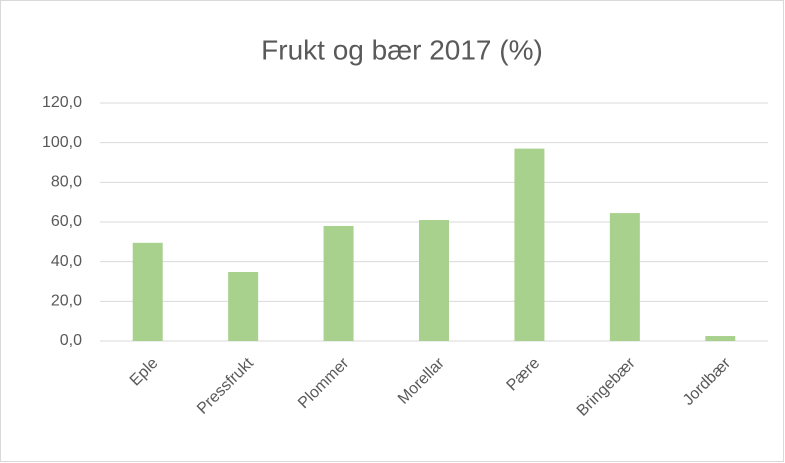  I want to click on y-tick-label: 0,0, so click(71, 340).